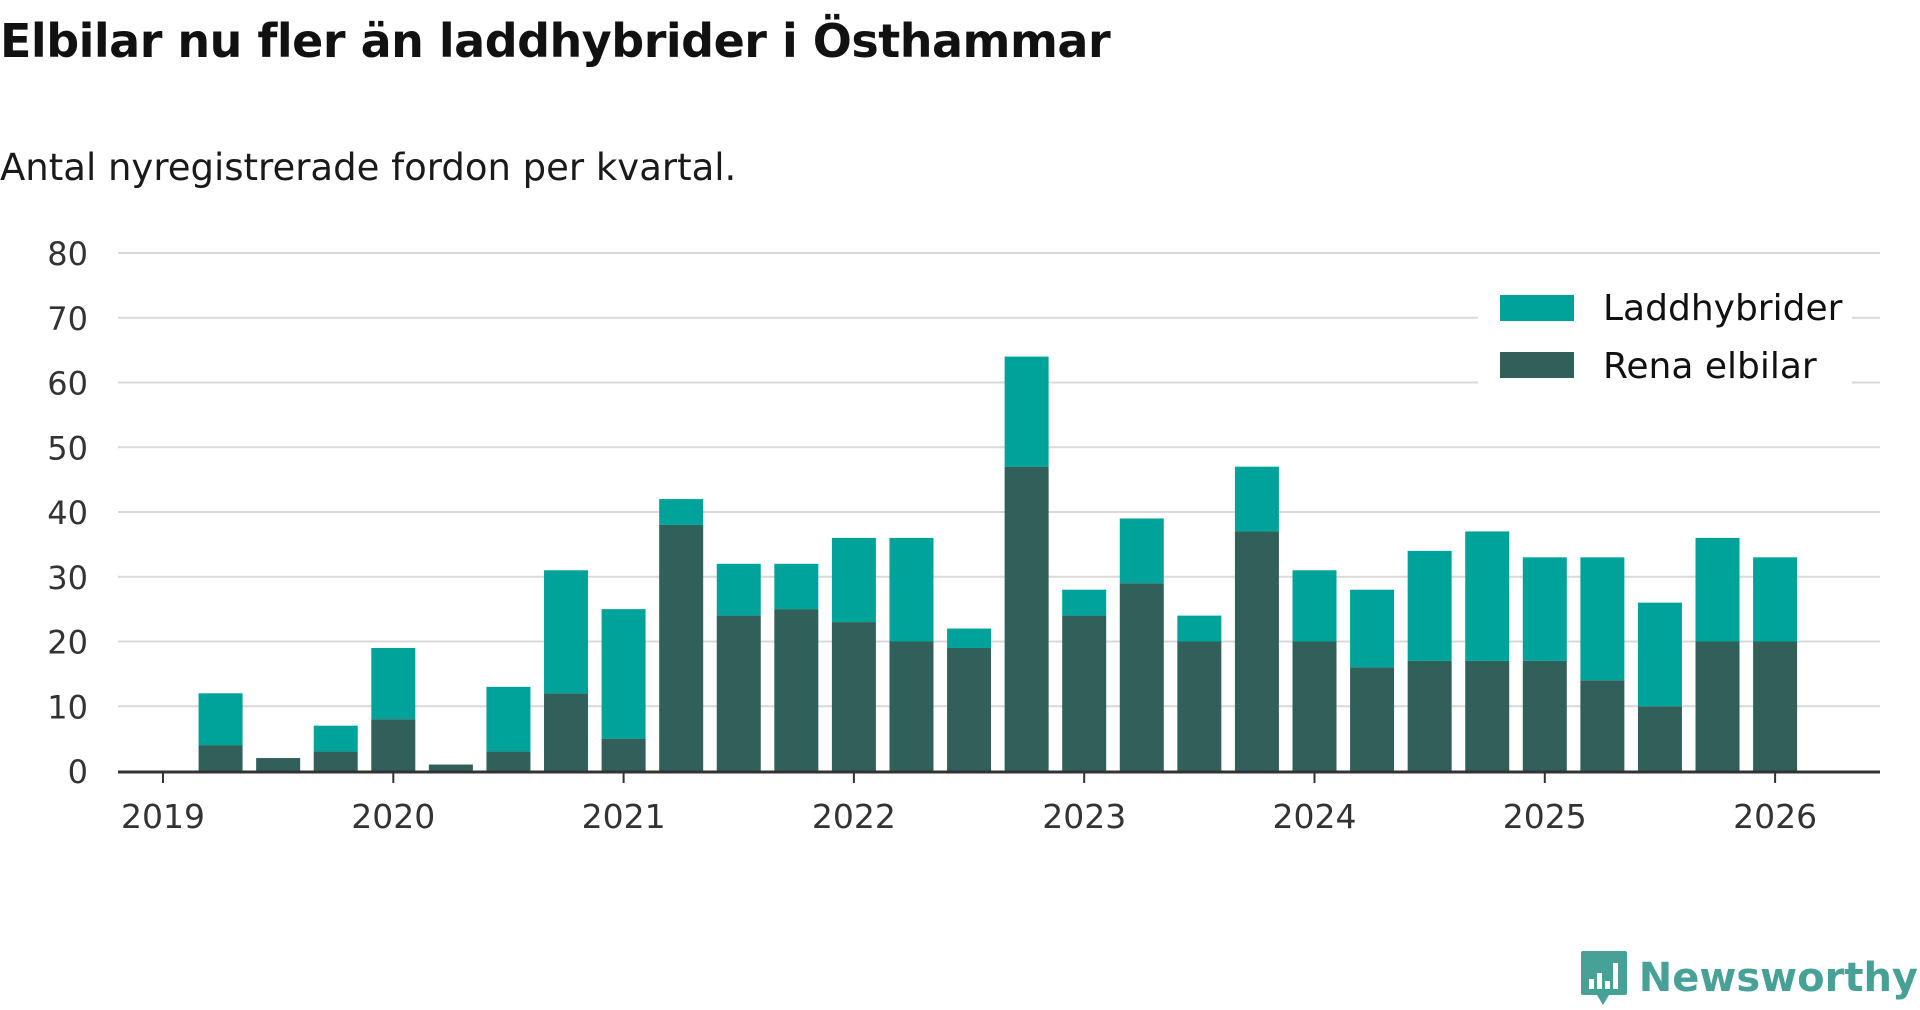  What do you see at coordinates (854, 816) in the screenshot?
I see `x-tick-label: 2022` at bounding box center [854, 816].